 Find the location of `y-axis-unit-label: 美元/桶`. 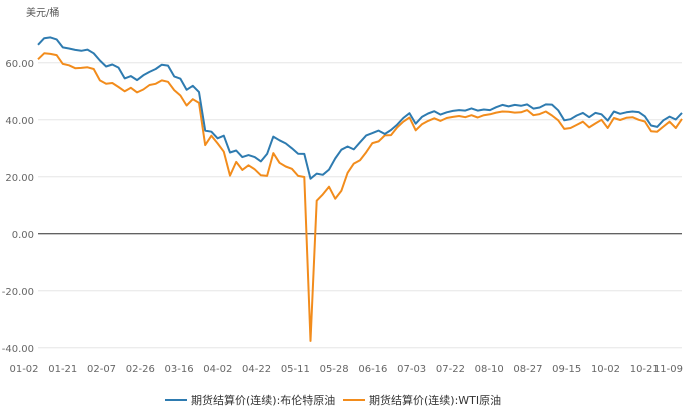

y-axis-unit-label: 美元/桶 is located at coordinates (42, 12).